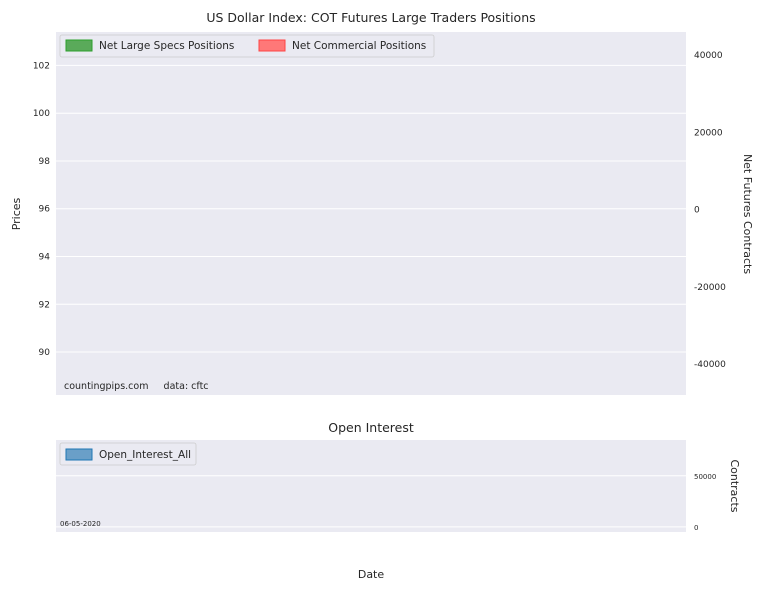 The height and width of the screenshot is (595, 760). Describe the element at coordinates (710, 365) in the screenshot. I see `net-contracts-tick-label-4: -40000` at that location.